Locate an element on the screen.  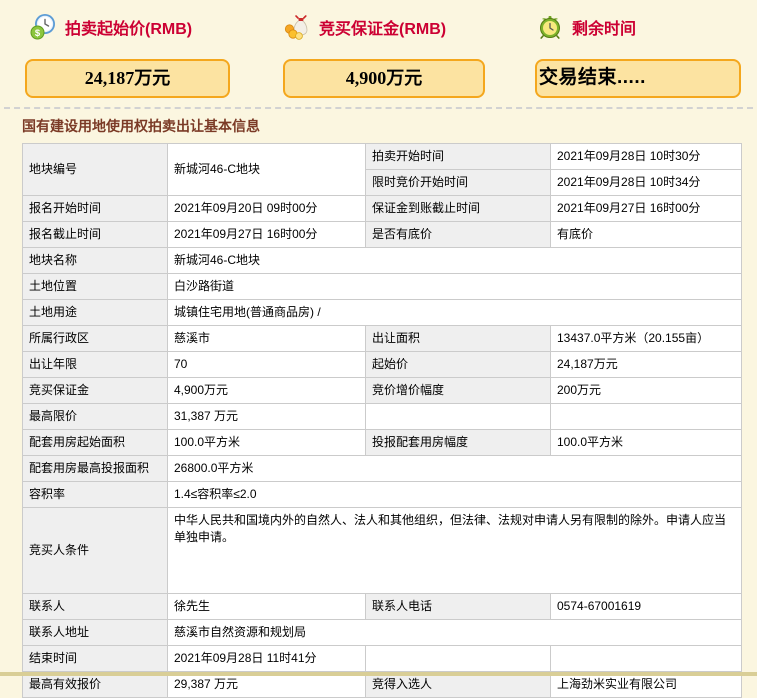
field-label-cell: 联系人地址 is located at coordinates (95, 632).